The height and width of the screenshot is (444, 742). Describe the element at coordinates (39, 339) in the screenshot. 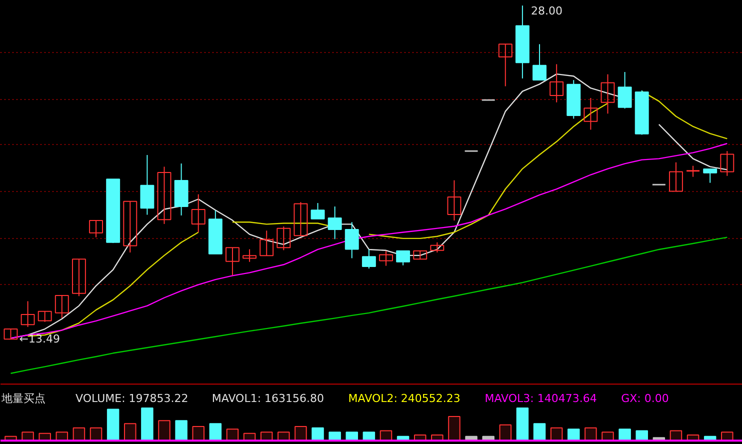

I see `annotation: ←13.49` at that location.